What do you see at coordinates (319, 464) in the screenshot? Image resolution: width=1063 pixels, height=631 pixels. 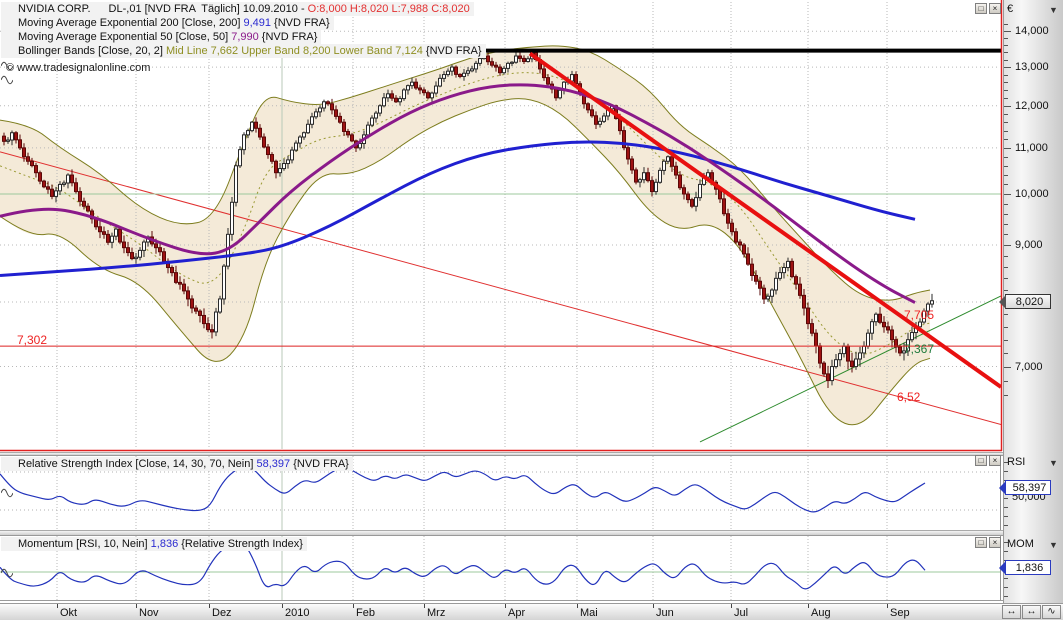 I see `rsi-scope: {NVD FRA}` at bounding box center [319, 464].